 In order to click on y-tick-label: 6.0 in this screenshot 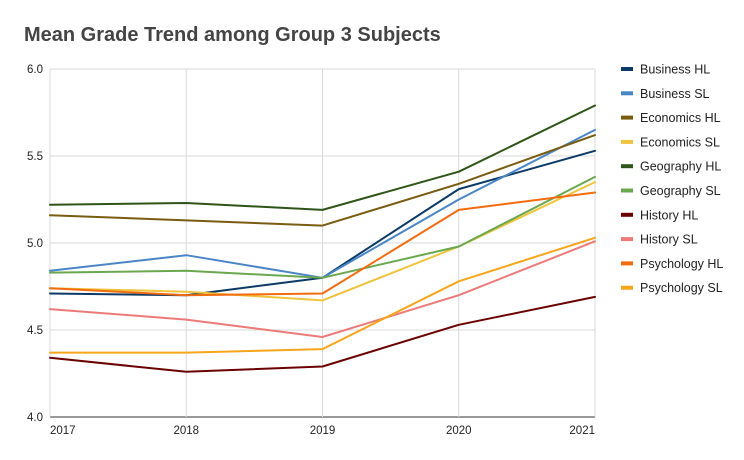, I will do `click(35, 70)`.